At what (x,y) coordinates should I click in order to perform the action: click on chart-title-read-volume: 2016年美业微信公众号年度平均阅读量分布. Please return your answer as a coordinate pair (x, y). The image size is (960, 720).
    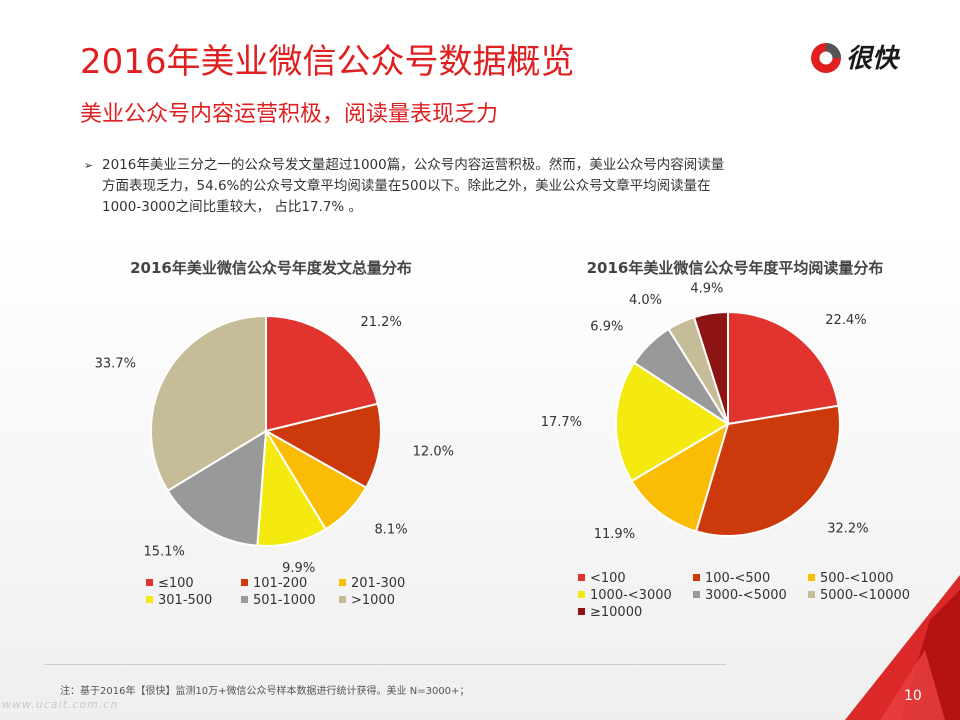
    Looking at the image, I should click on (735, 268).